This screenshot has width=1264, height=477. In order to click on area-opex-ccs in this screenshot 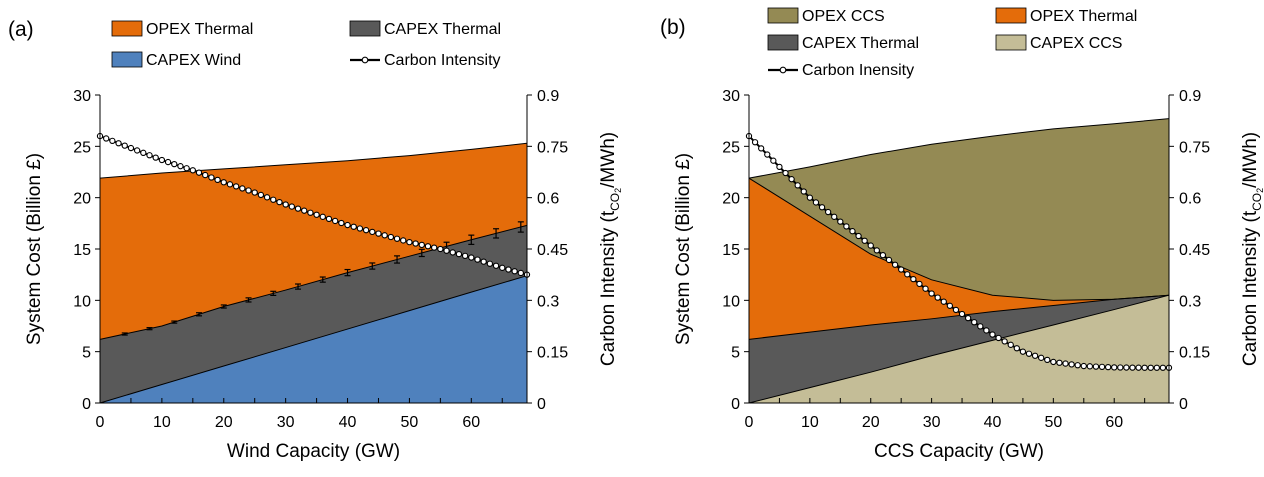, I will do `click(959, 209)`.